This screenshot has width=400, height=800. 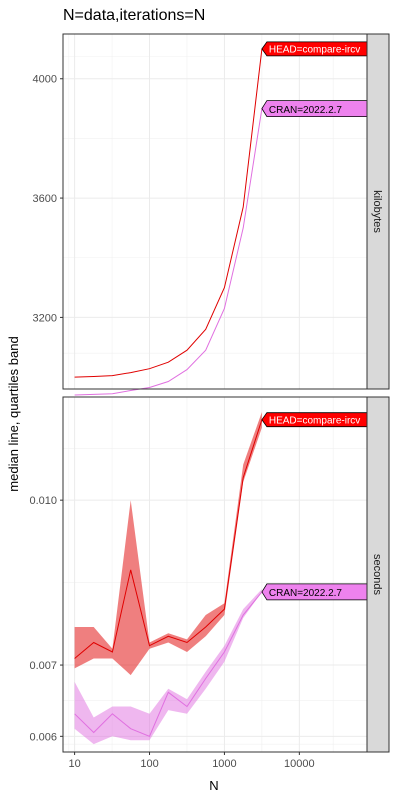 What do you see at coordinates (74, 764) in the screenshot?
I see `x-tick-label: 10` at bounding box center [74, 764].